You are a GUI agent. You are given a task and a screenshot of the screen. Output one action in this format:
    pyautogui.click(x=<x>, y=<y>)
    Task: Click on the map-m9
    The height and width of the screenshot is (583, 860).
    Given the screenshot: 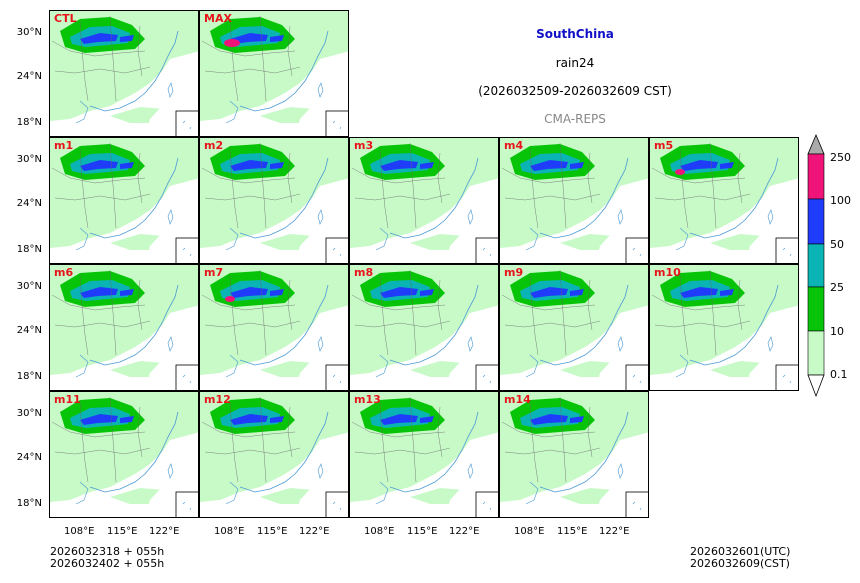 What is the action you would take?
    pyautogui.click(x=574, y=327)
    